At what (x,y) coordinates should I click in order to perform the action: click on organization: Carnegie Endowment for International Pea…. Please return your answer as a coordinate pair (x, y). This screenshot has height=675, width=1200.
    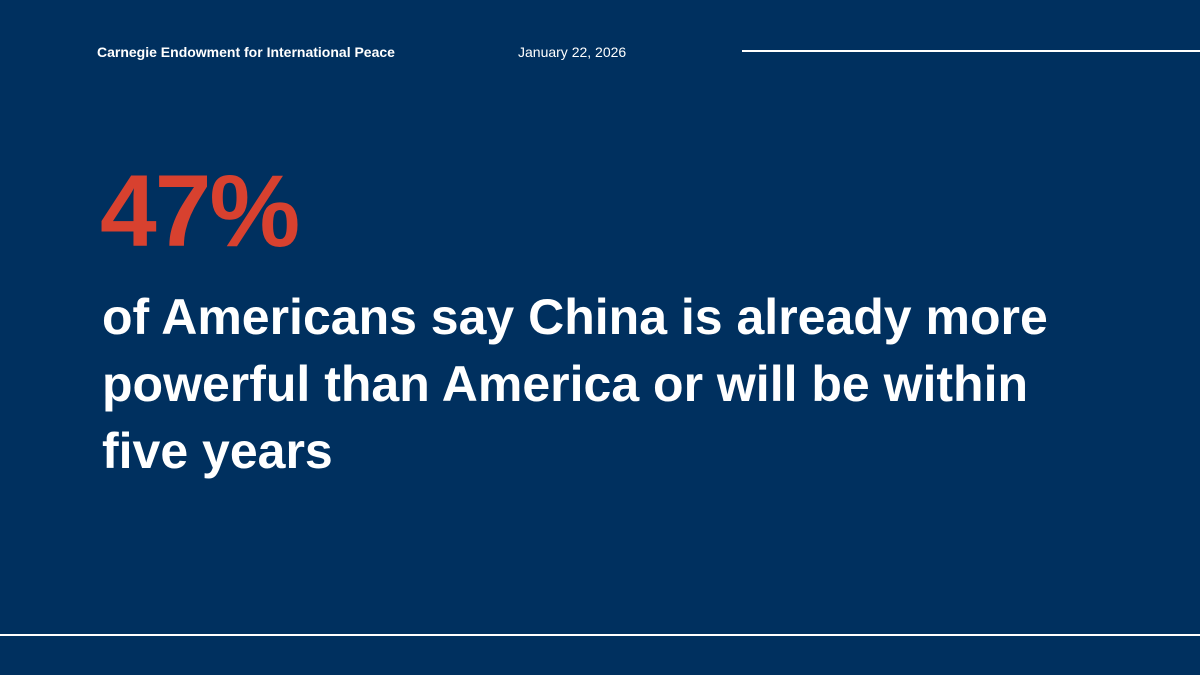
    Looking at the image, I should click on (246, 52).